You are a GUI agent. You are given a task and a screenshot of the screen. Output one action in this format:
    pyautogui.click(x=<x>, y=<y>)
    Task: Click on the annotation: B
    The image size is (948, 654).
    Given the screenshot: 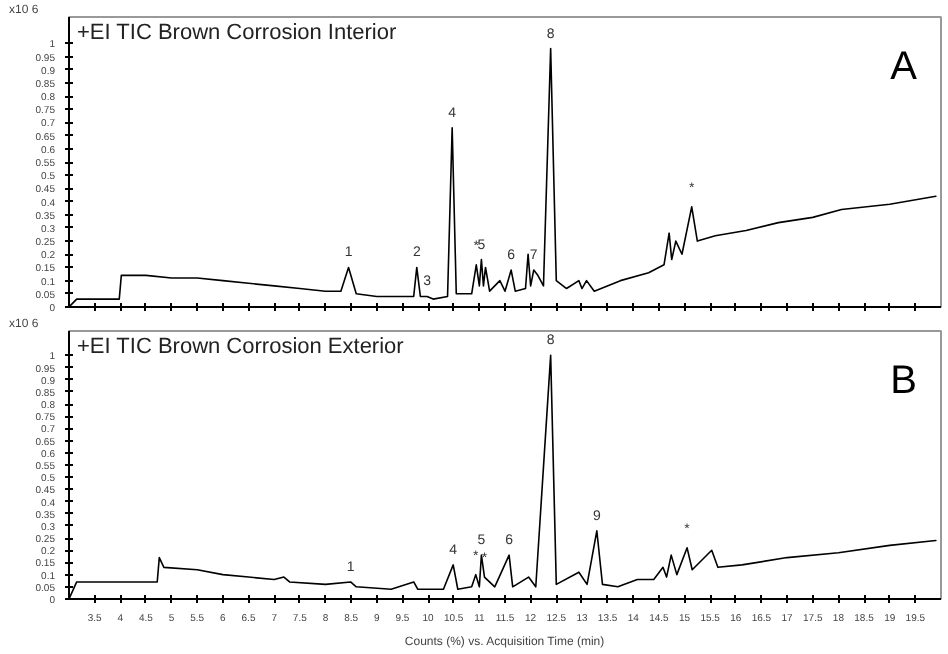 What is the action you would take?
    pyautogui.click(x=904, y=381)
    